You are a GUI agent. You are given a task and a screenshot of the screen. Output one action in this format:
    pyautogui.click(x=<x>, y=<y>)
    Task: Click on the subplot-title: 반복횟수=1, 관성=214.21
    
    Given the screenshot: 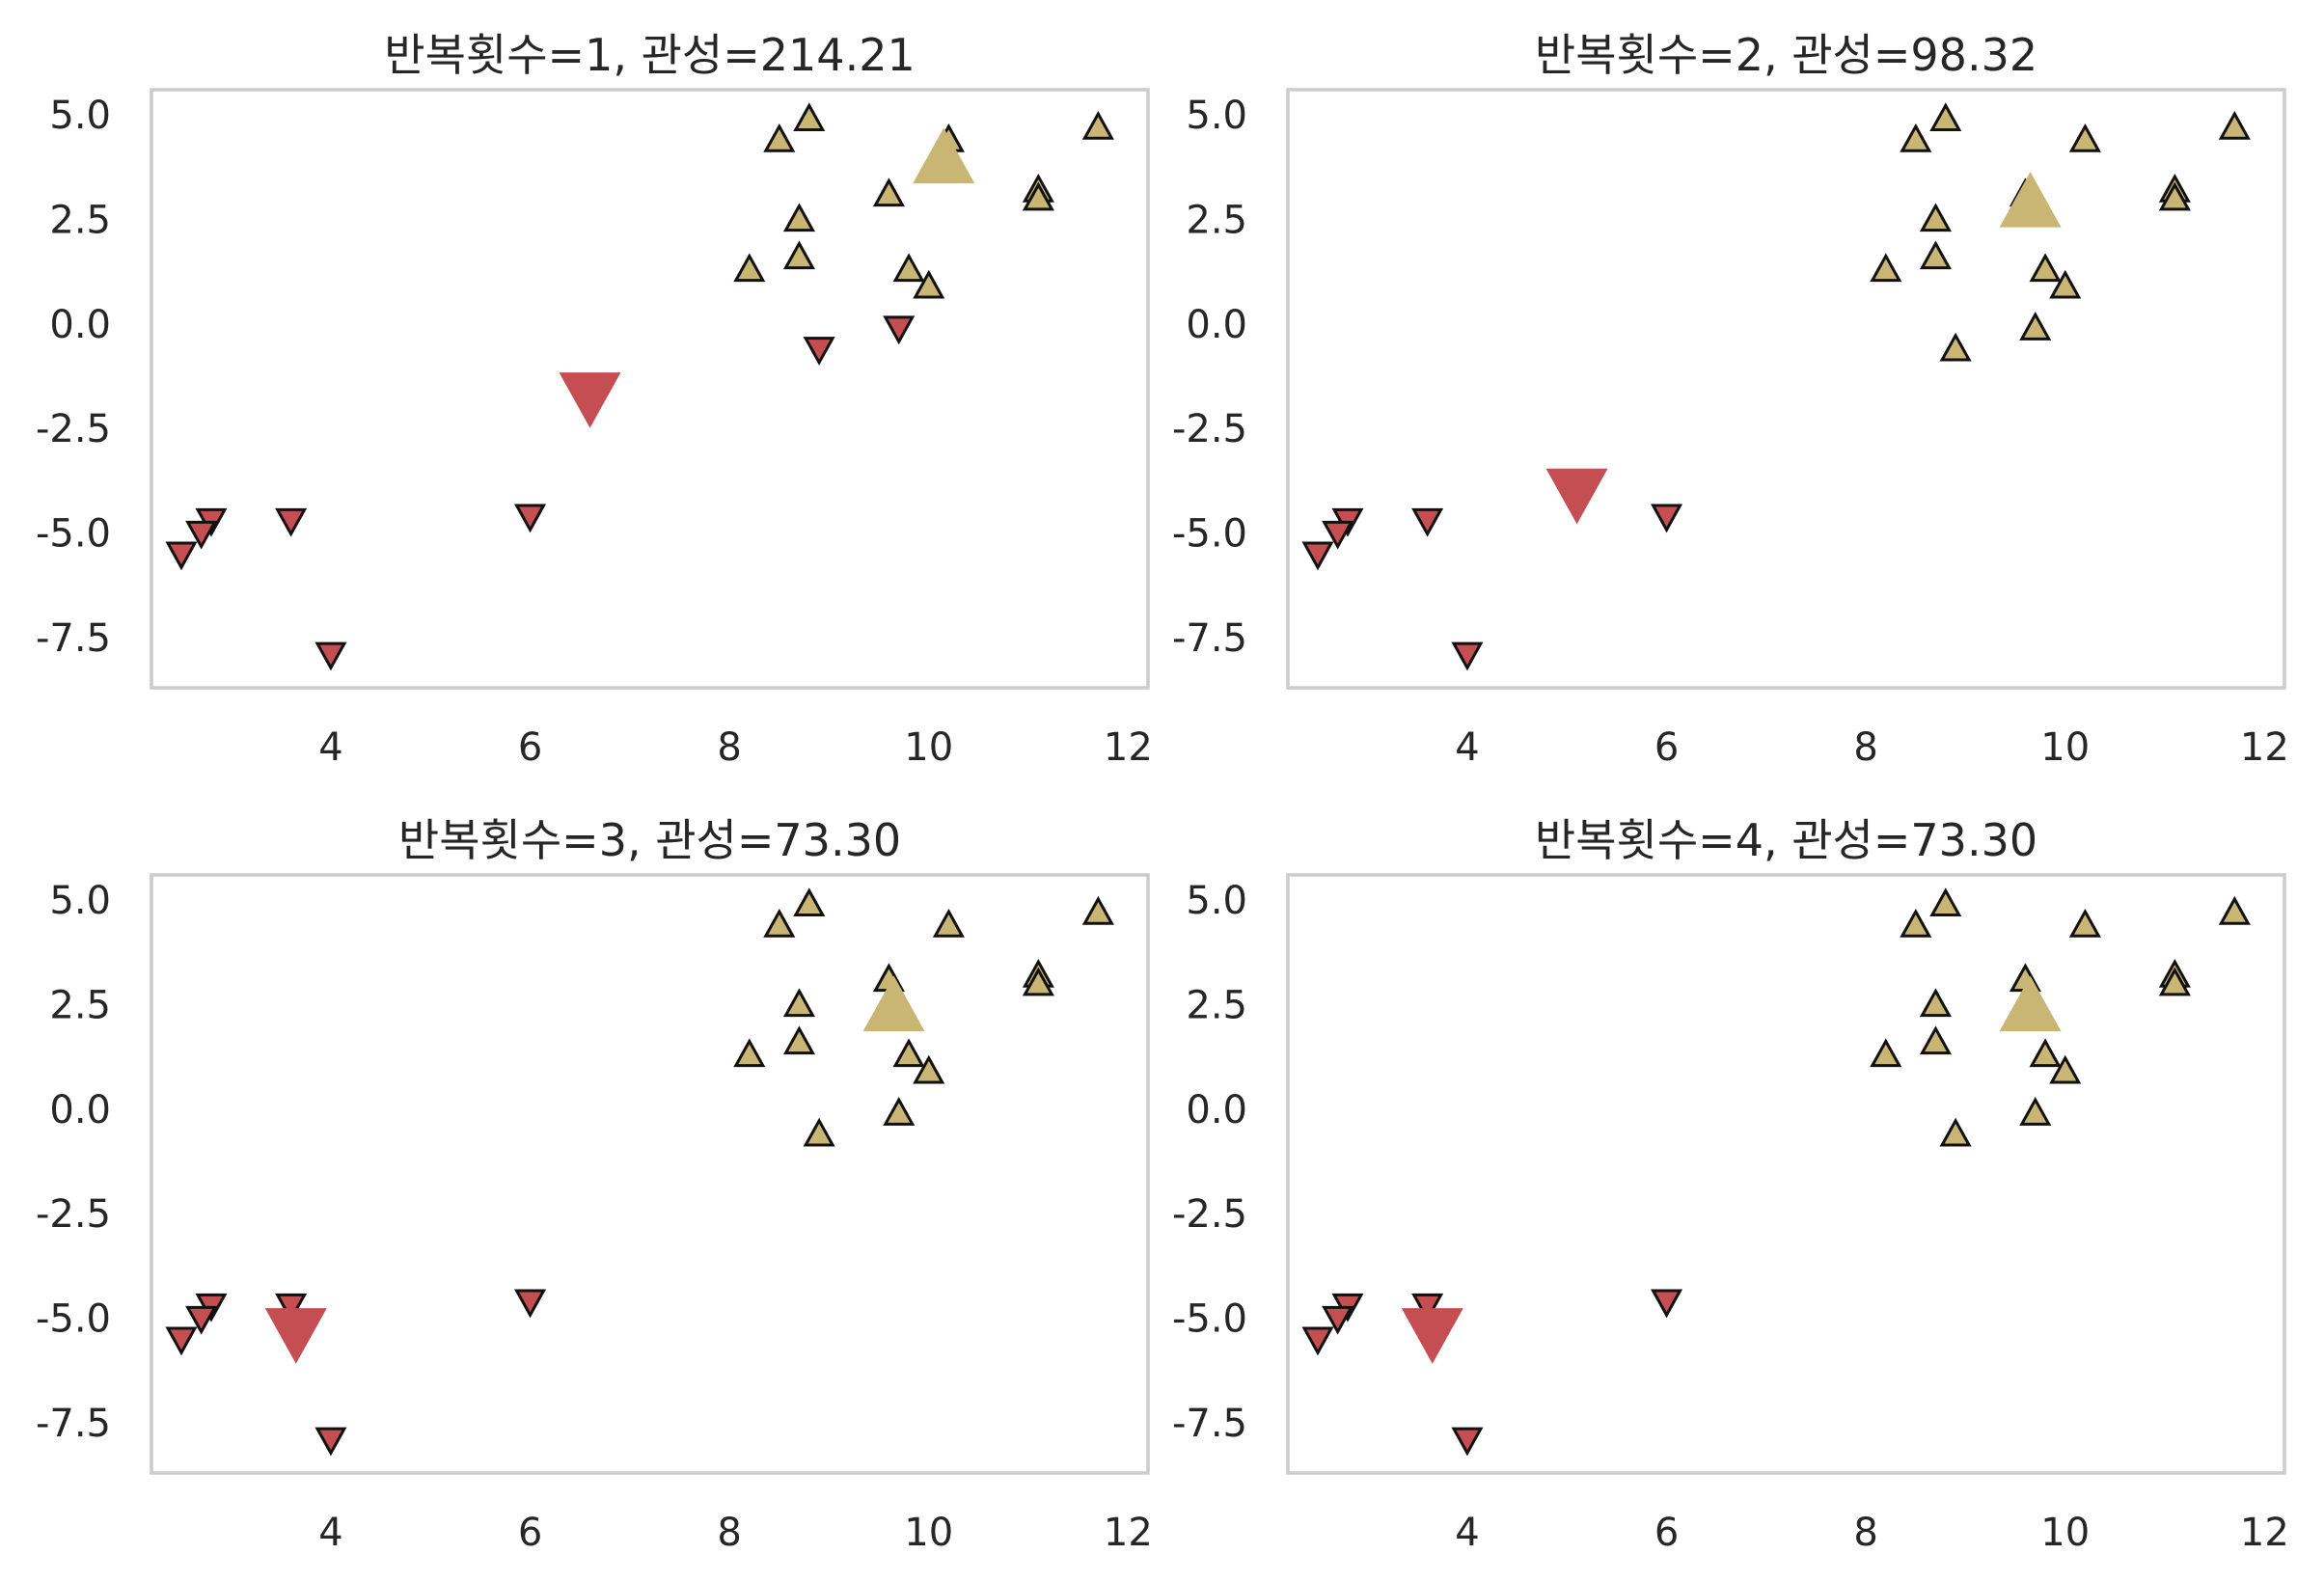 What is the action you would take?
    pyautogui.click(x=649, y=55)
    